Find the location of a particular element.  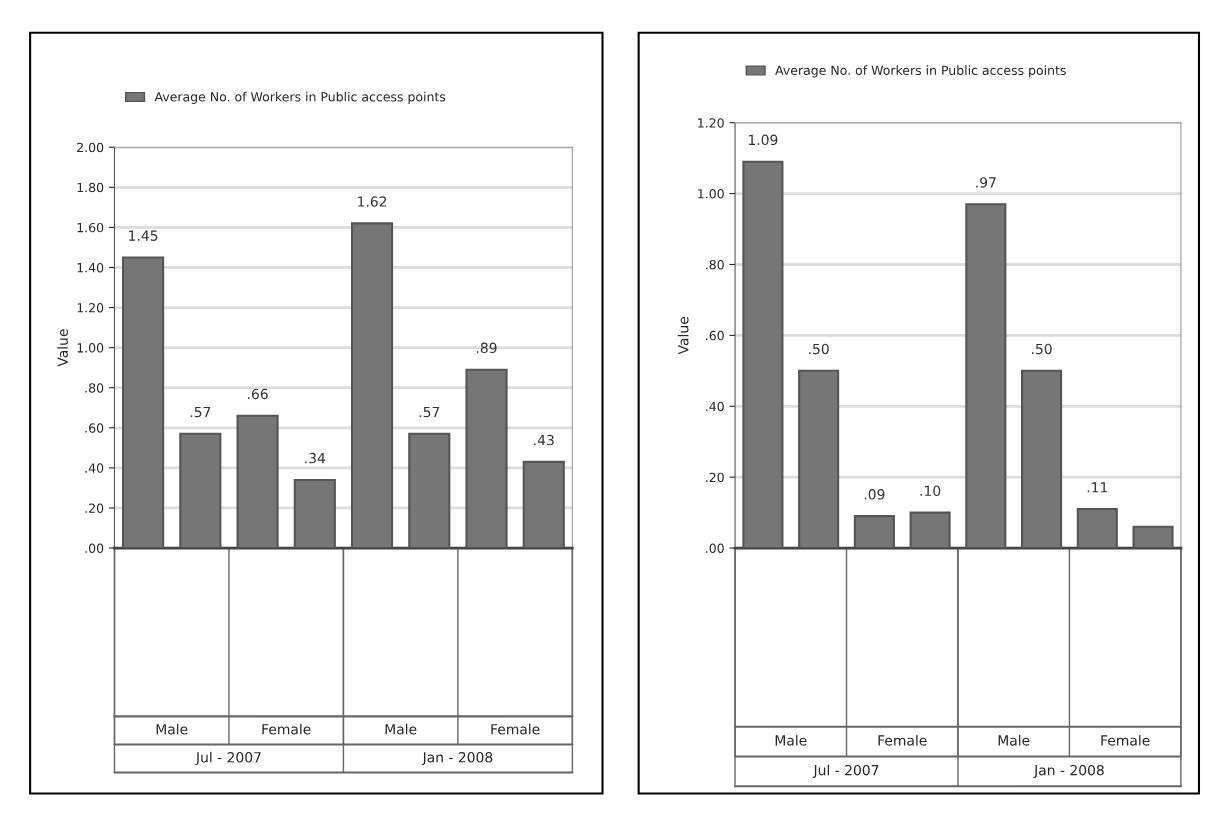

y-tick-label: 1.60 is located at coordinates (90, 227).